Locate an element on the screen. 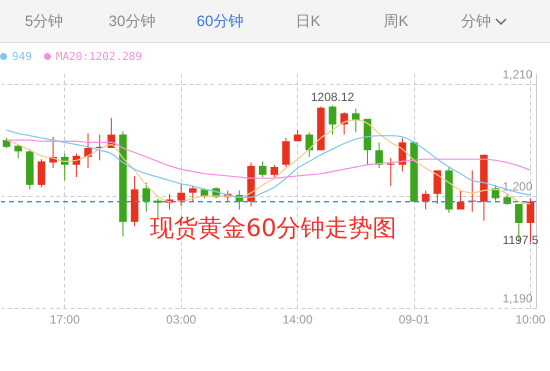  x-tick-label: 14:00 is located at coordinates (297, 319).